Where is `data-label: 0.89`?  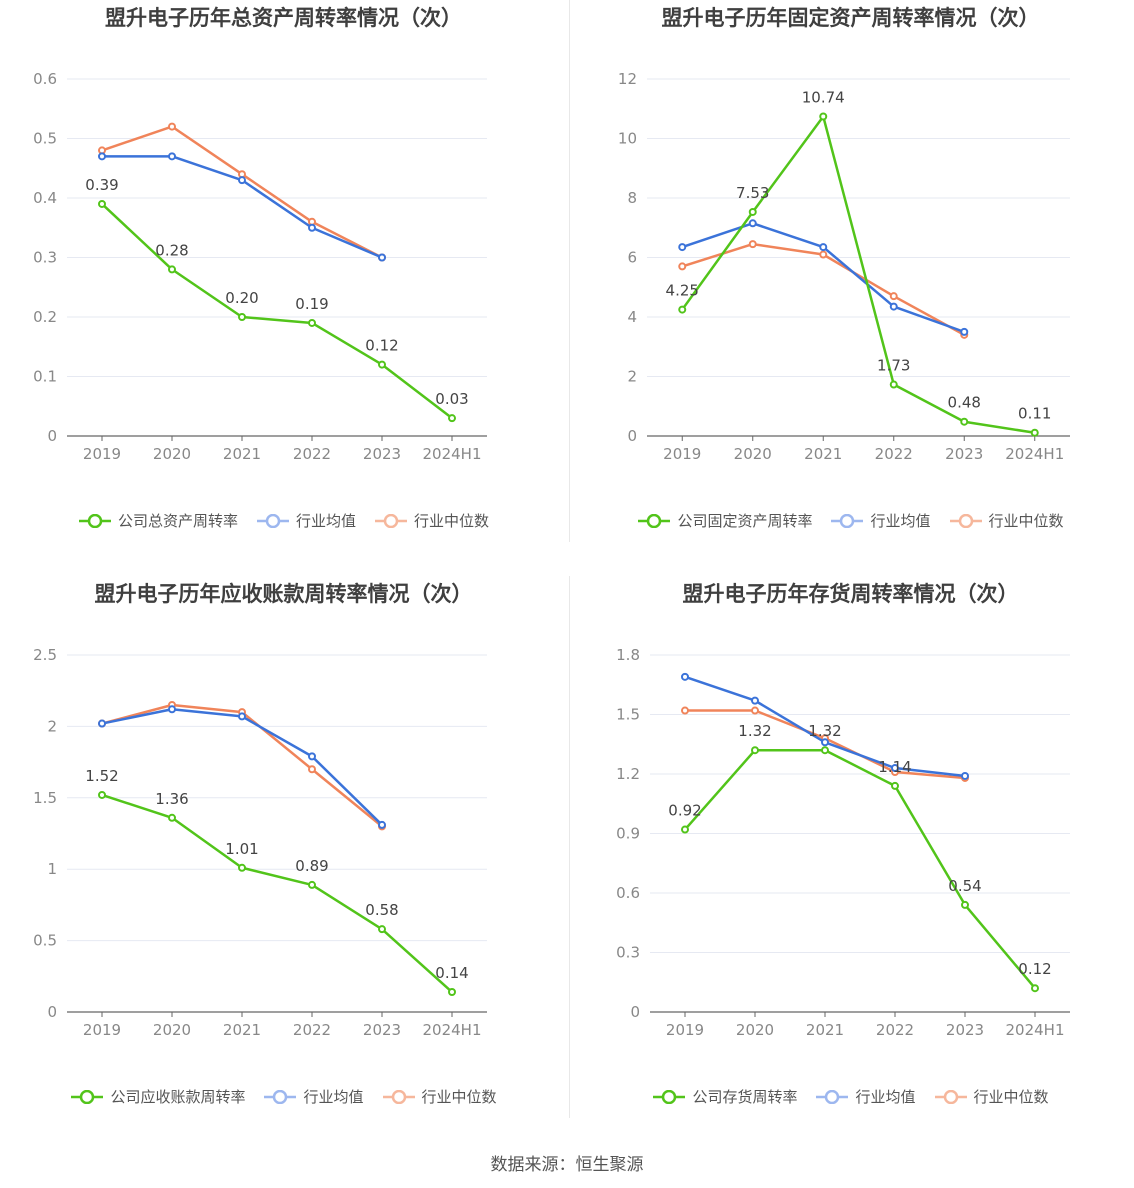
data-label: 0.89 is located at coordinates (311, 866).